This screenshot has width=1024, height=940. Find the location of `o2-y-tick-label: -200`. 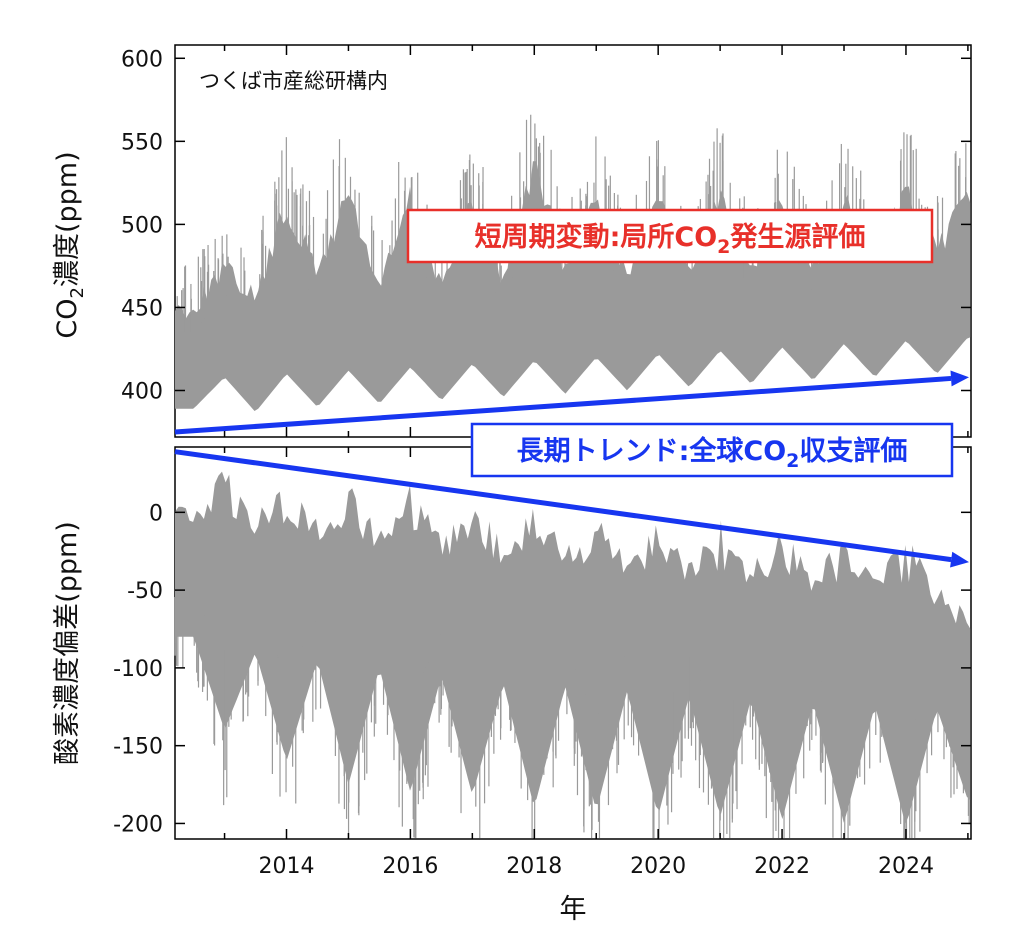

o2-y-tick-label: -200 is located at coordinates (138, 824).